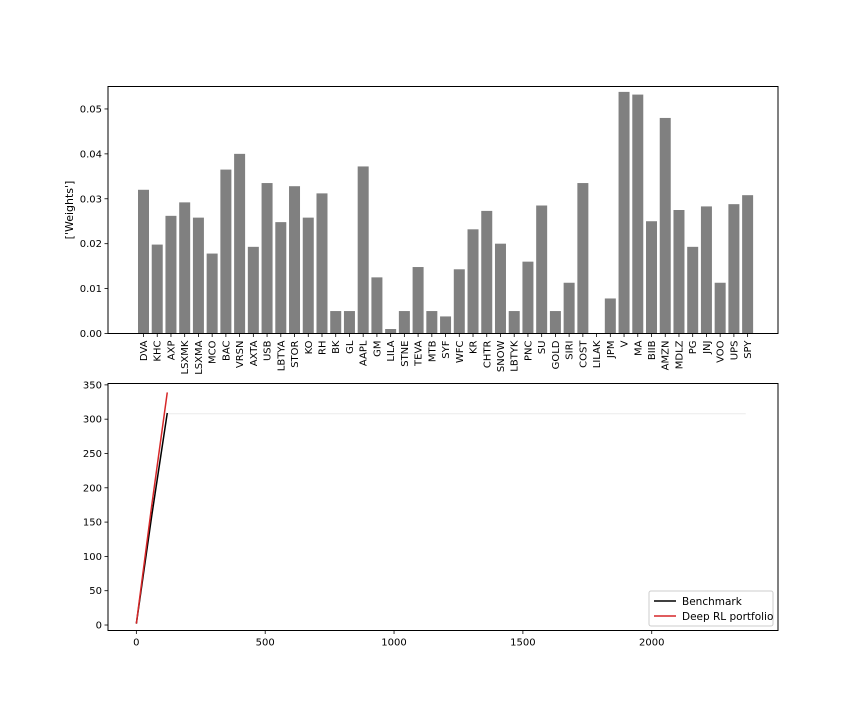 The image size is (864, 720). I want to click on bar-x-tick-label: LSXMA, so click(199, 357).